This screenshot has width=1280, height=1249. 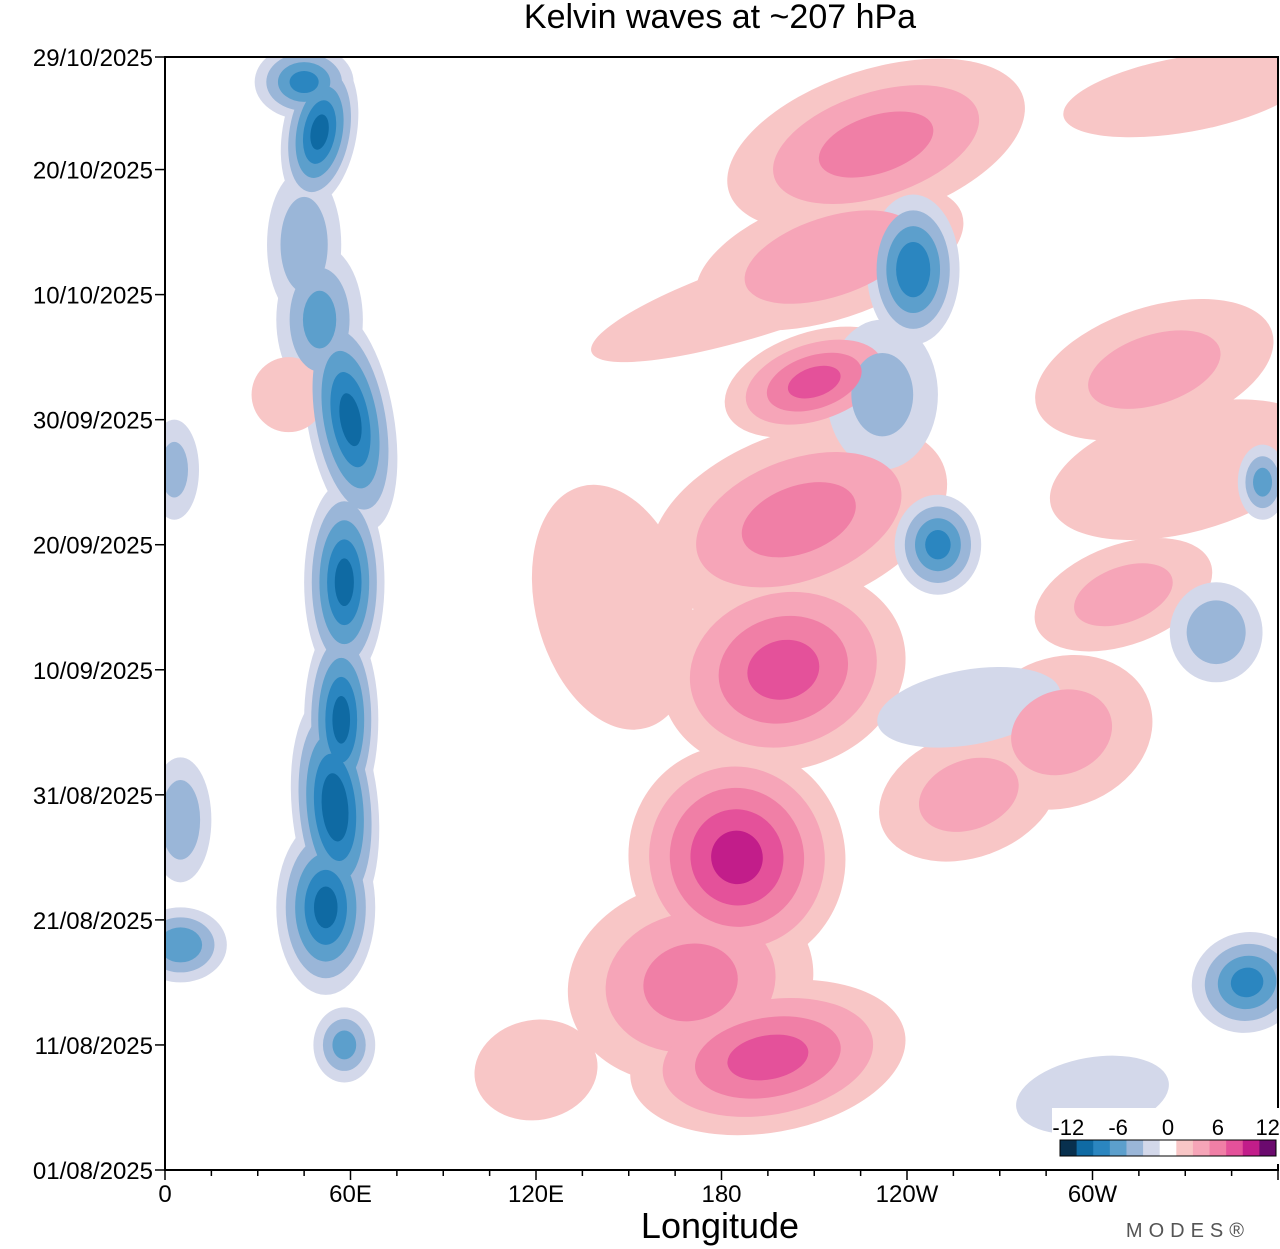 I want to click on colorbar-tick-label: -12, so click(x=1068, y=1127).